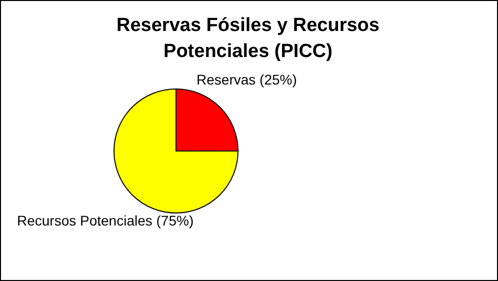 This screenshot has height=281, width=498. I want to click on chart-title: Reservas Fósiles y Recursos Potenciales (PICC), so click(248, 38).